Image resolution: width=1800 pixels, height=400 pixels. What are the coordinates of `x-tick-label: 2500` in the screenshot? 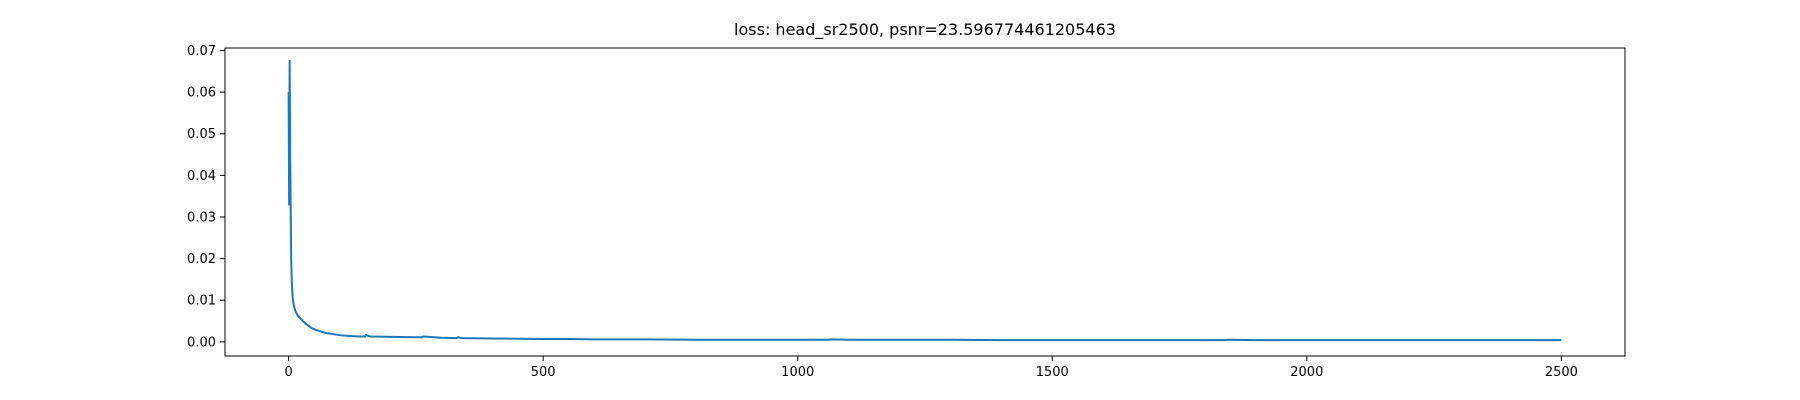 It's located at (1561, 372).